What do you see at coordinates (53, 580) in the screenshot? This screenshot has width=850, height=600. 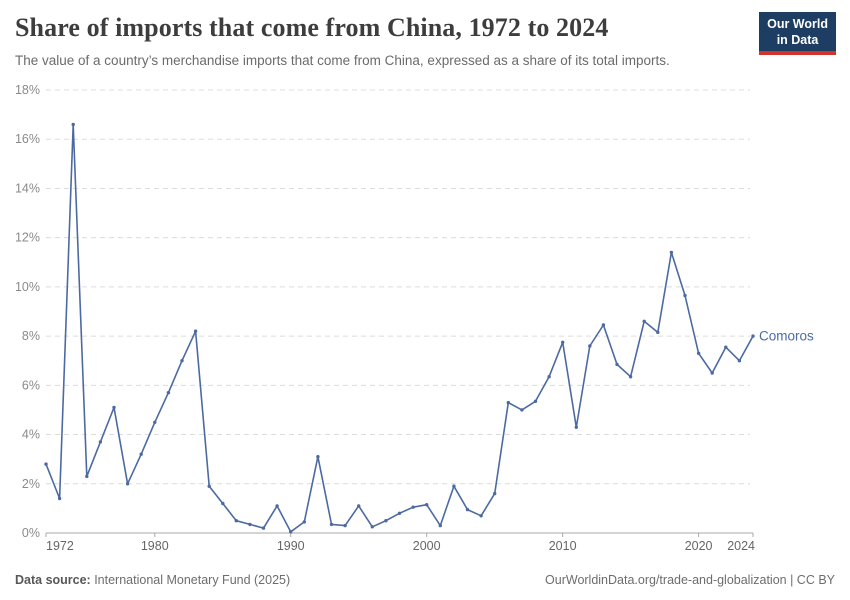 I see `data-source-label: Data source:` at bounding box center [53, 580].